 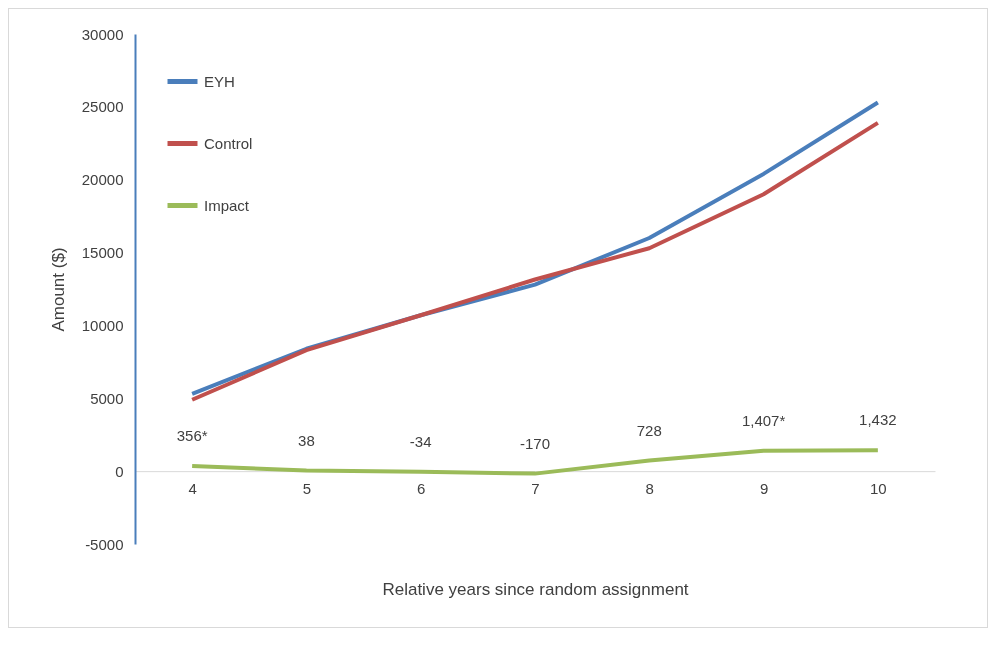 What do you see at coordinates (192, 488) in the screenshot?
I see `x-tick-label: 4` at bounding box center [192, 488].